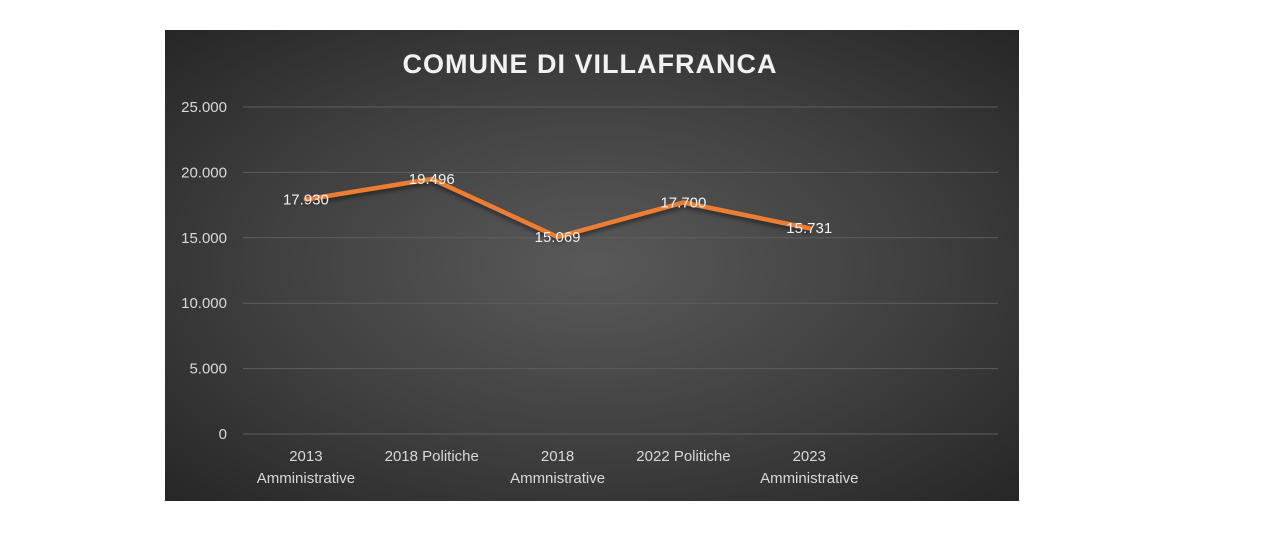 The height and width of the screenshot is (552, 1275). What do you see at coordinates (557, 467) in the screenshot?
I see `x-tick-label: 2018 Ammnistrative` at bounding box center [557, 467].